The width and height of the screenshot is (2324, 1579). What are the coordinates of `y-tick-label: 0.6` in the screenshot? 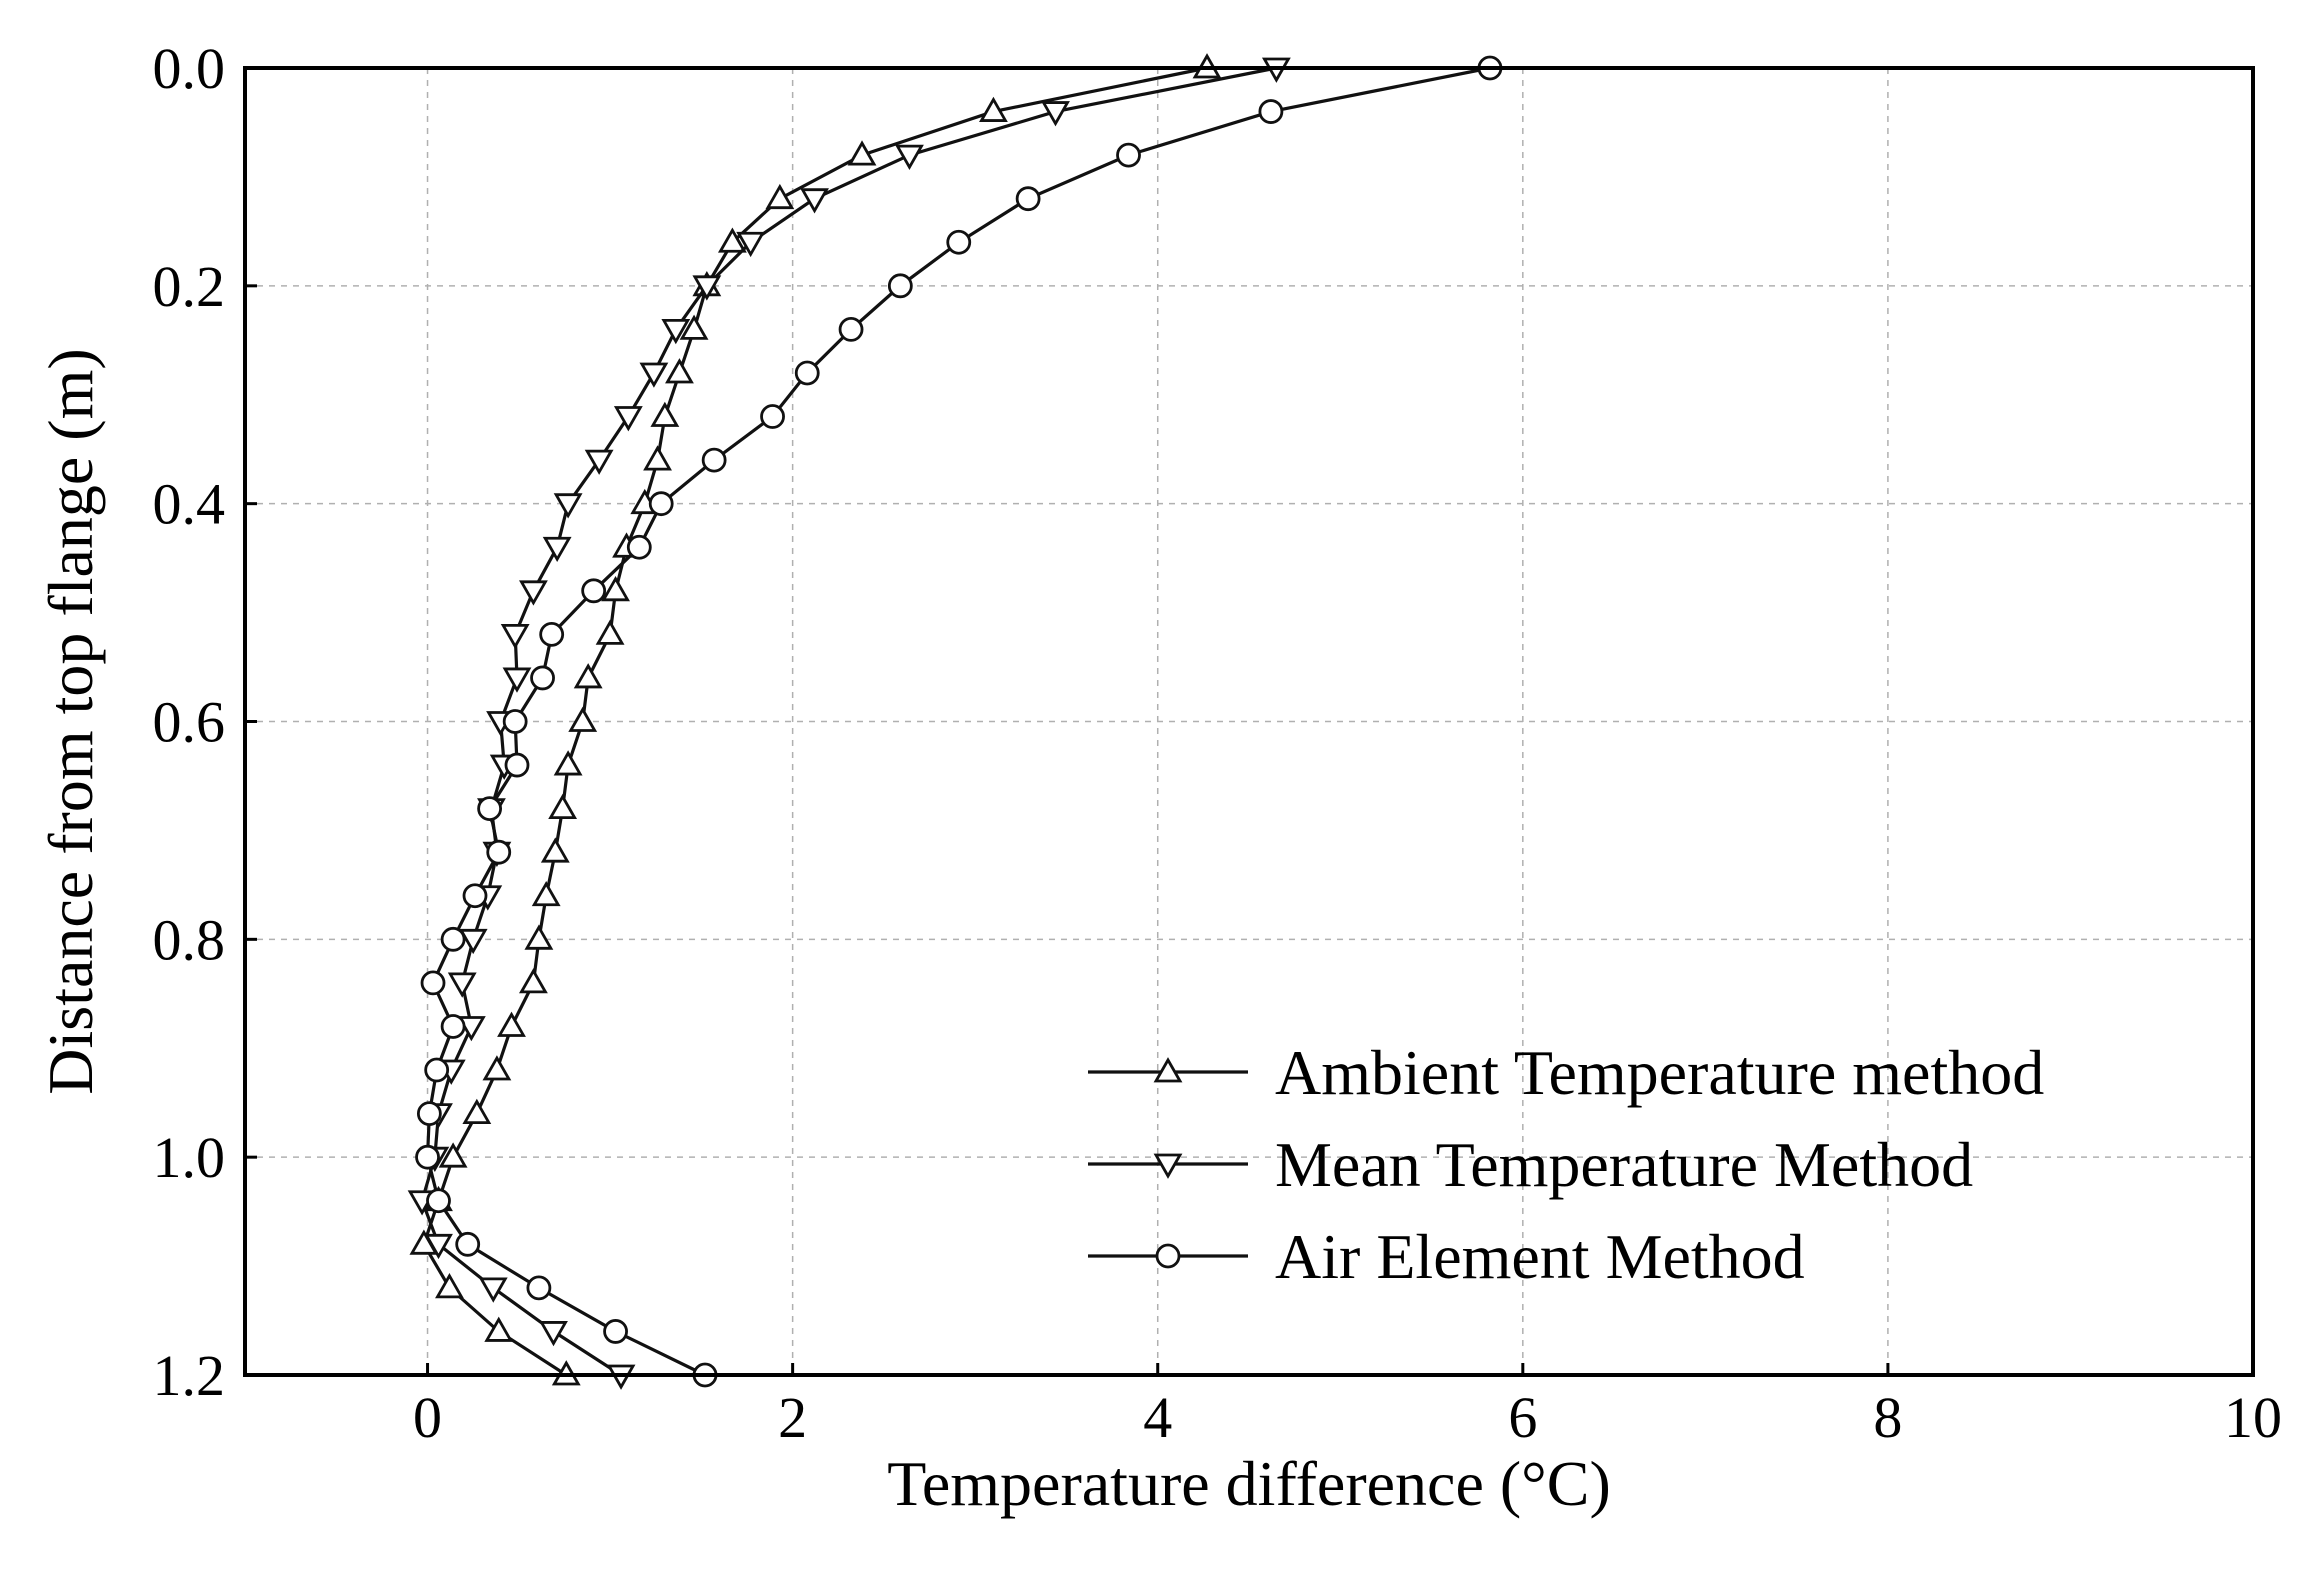 It's located at (189, 722).